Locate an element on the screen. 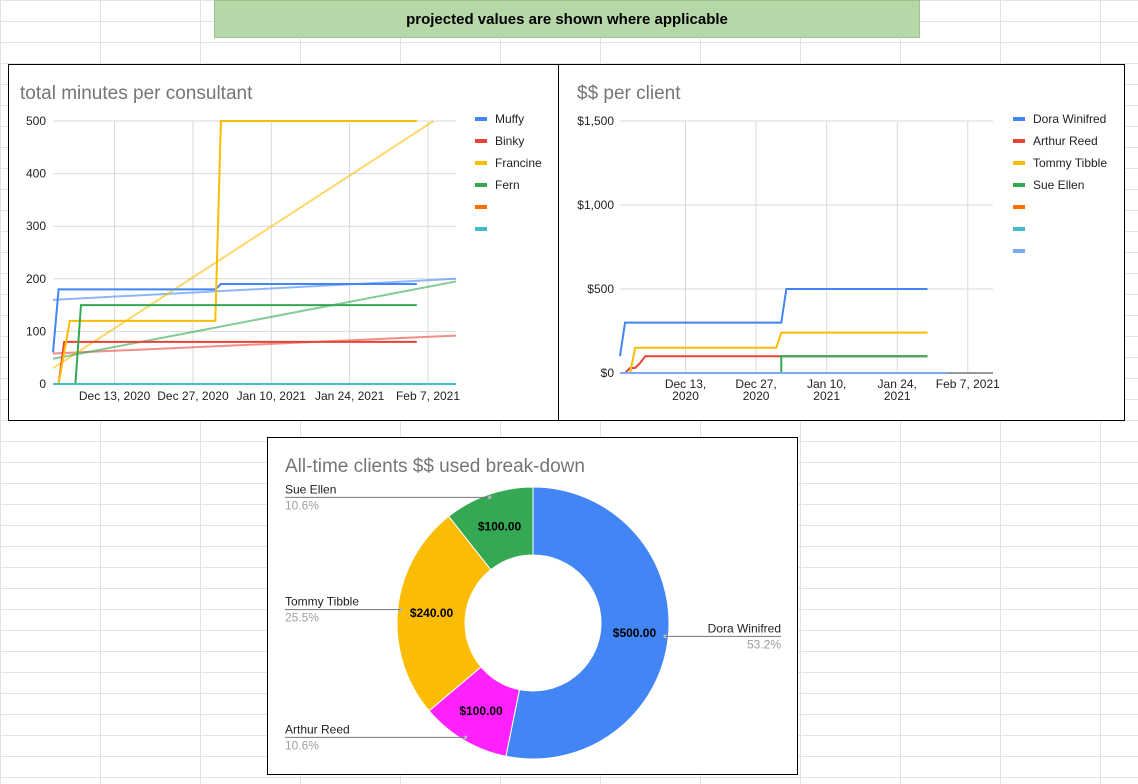 This screenshot has height=784, width=1138. series-line-dora-winifred is located at coordinates (773, 322).